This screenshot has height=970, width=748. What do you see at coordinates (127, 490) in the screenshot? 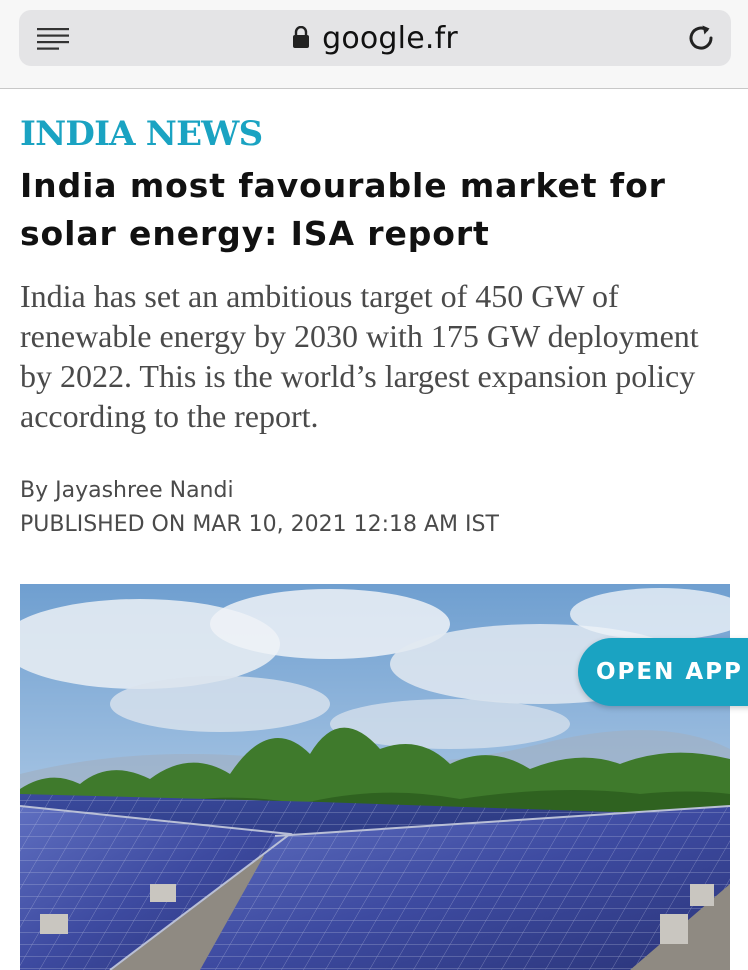
I see `author-byline: By Jayashree Nandi` at bounding box center [127, 490].